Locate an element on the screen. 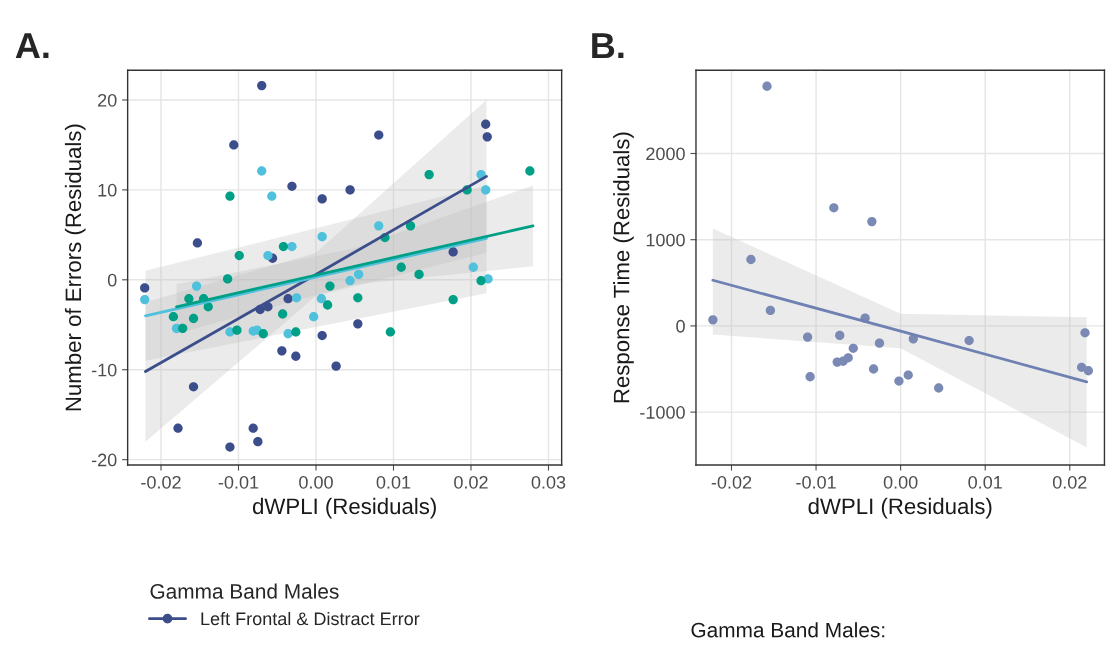  y-tick-label: -10 is located at coordinates (104, 370).